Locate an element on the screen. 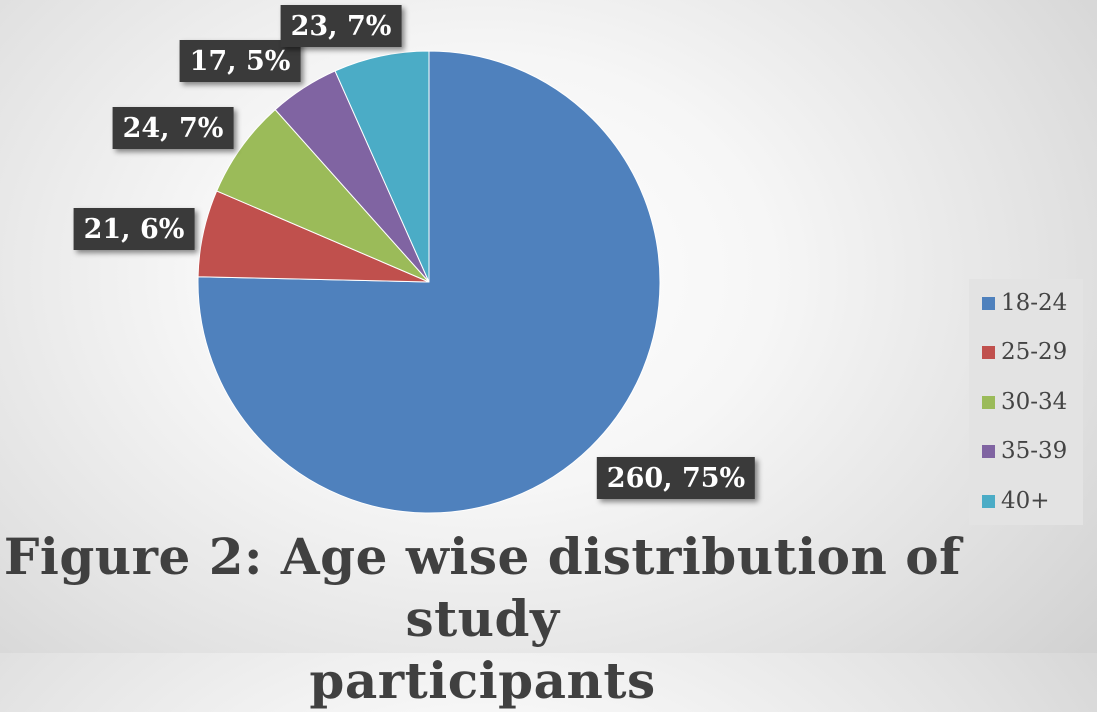  legend-swatch-40-plus is located at coordinates (988, 501).